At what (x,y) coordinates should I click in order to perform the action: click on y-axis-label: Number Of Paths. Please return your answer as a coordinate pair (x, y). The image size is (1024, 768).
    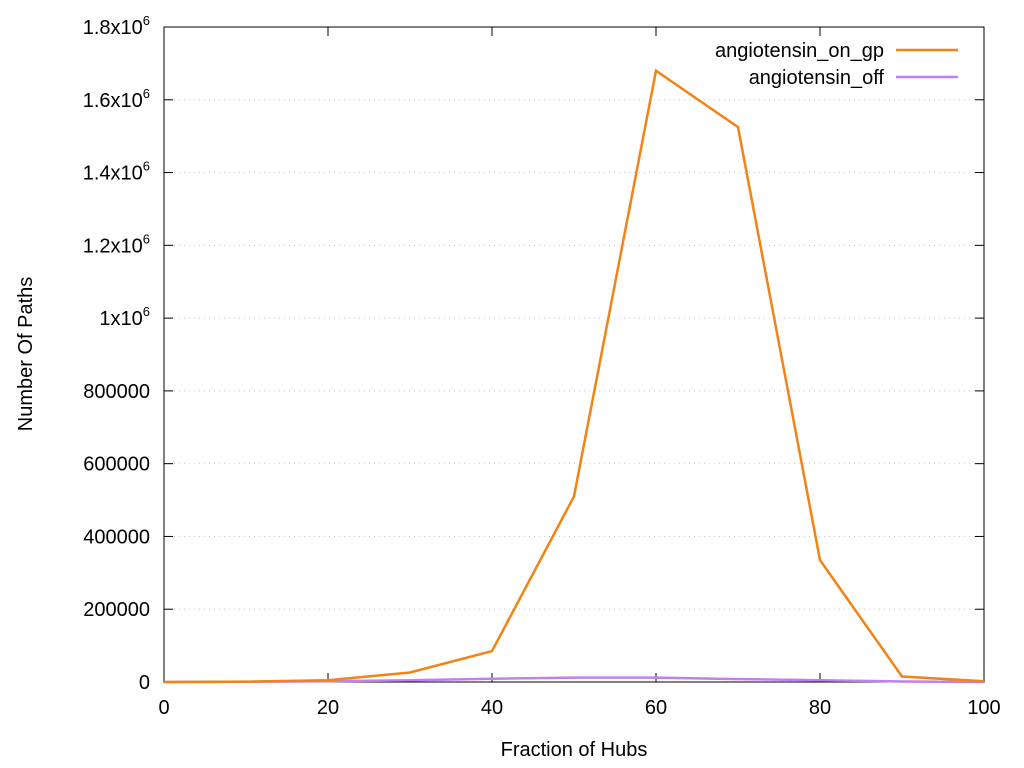
    Looking at the image, I should click on (26, 354).